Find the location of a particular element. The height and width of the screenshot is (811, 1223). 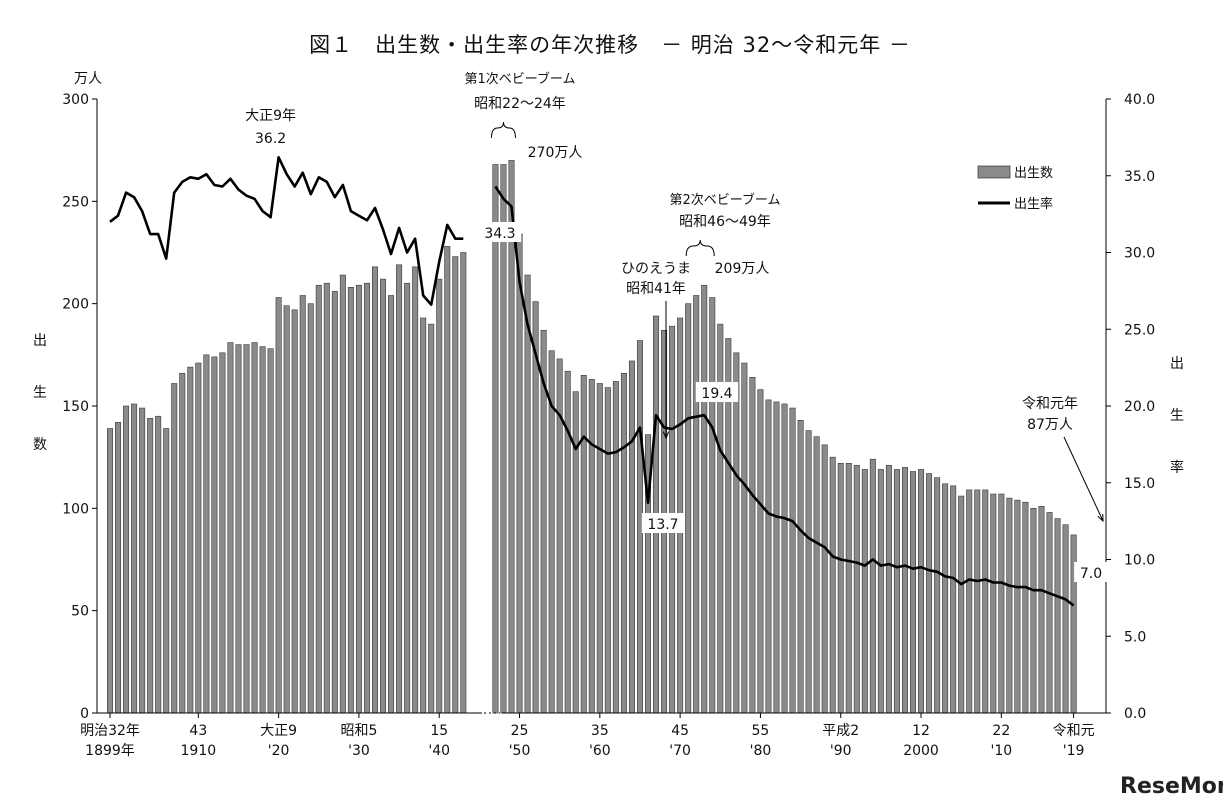

x-tick-label: 12 is located at coordinates (921, 731).